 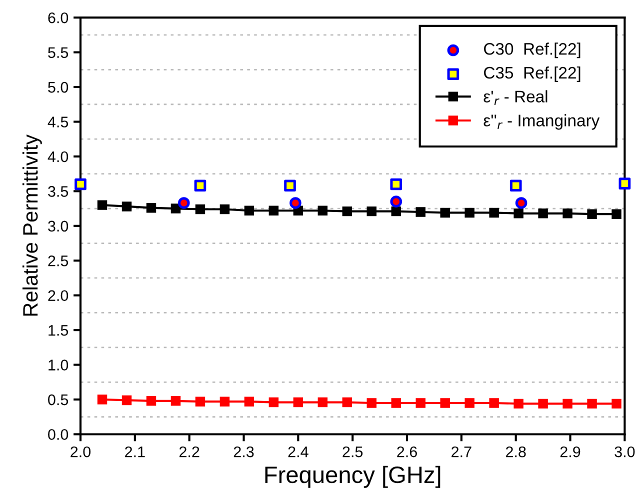 What do you see at coordinates (189, 452) in the screenshot?
I see `x-tick-label: 2.2` at bounding box center [189, 452].